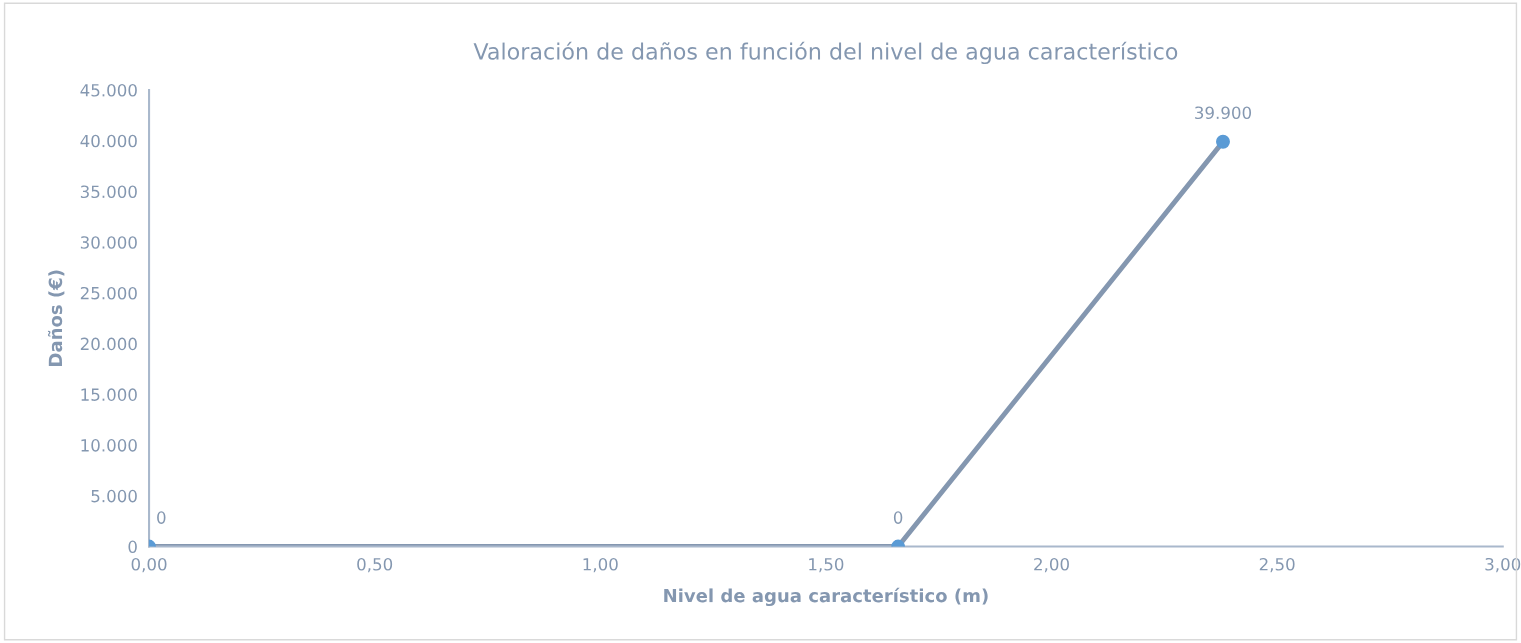 The image size is (1521, 643). I want to click on y-tick-label: 5.000, so click(114, 496).